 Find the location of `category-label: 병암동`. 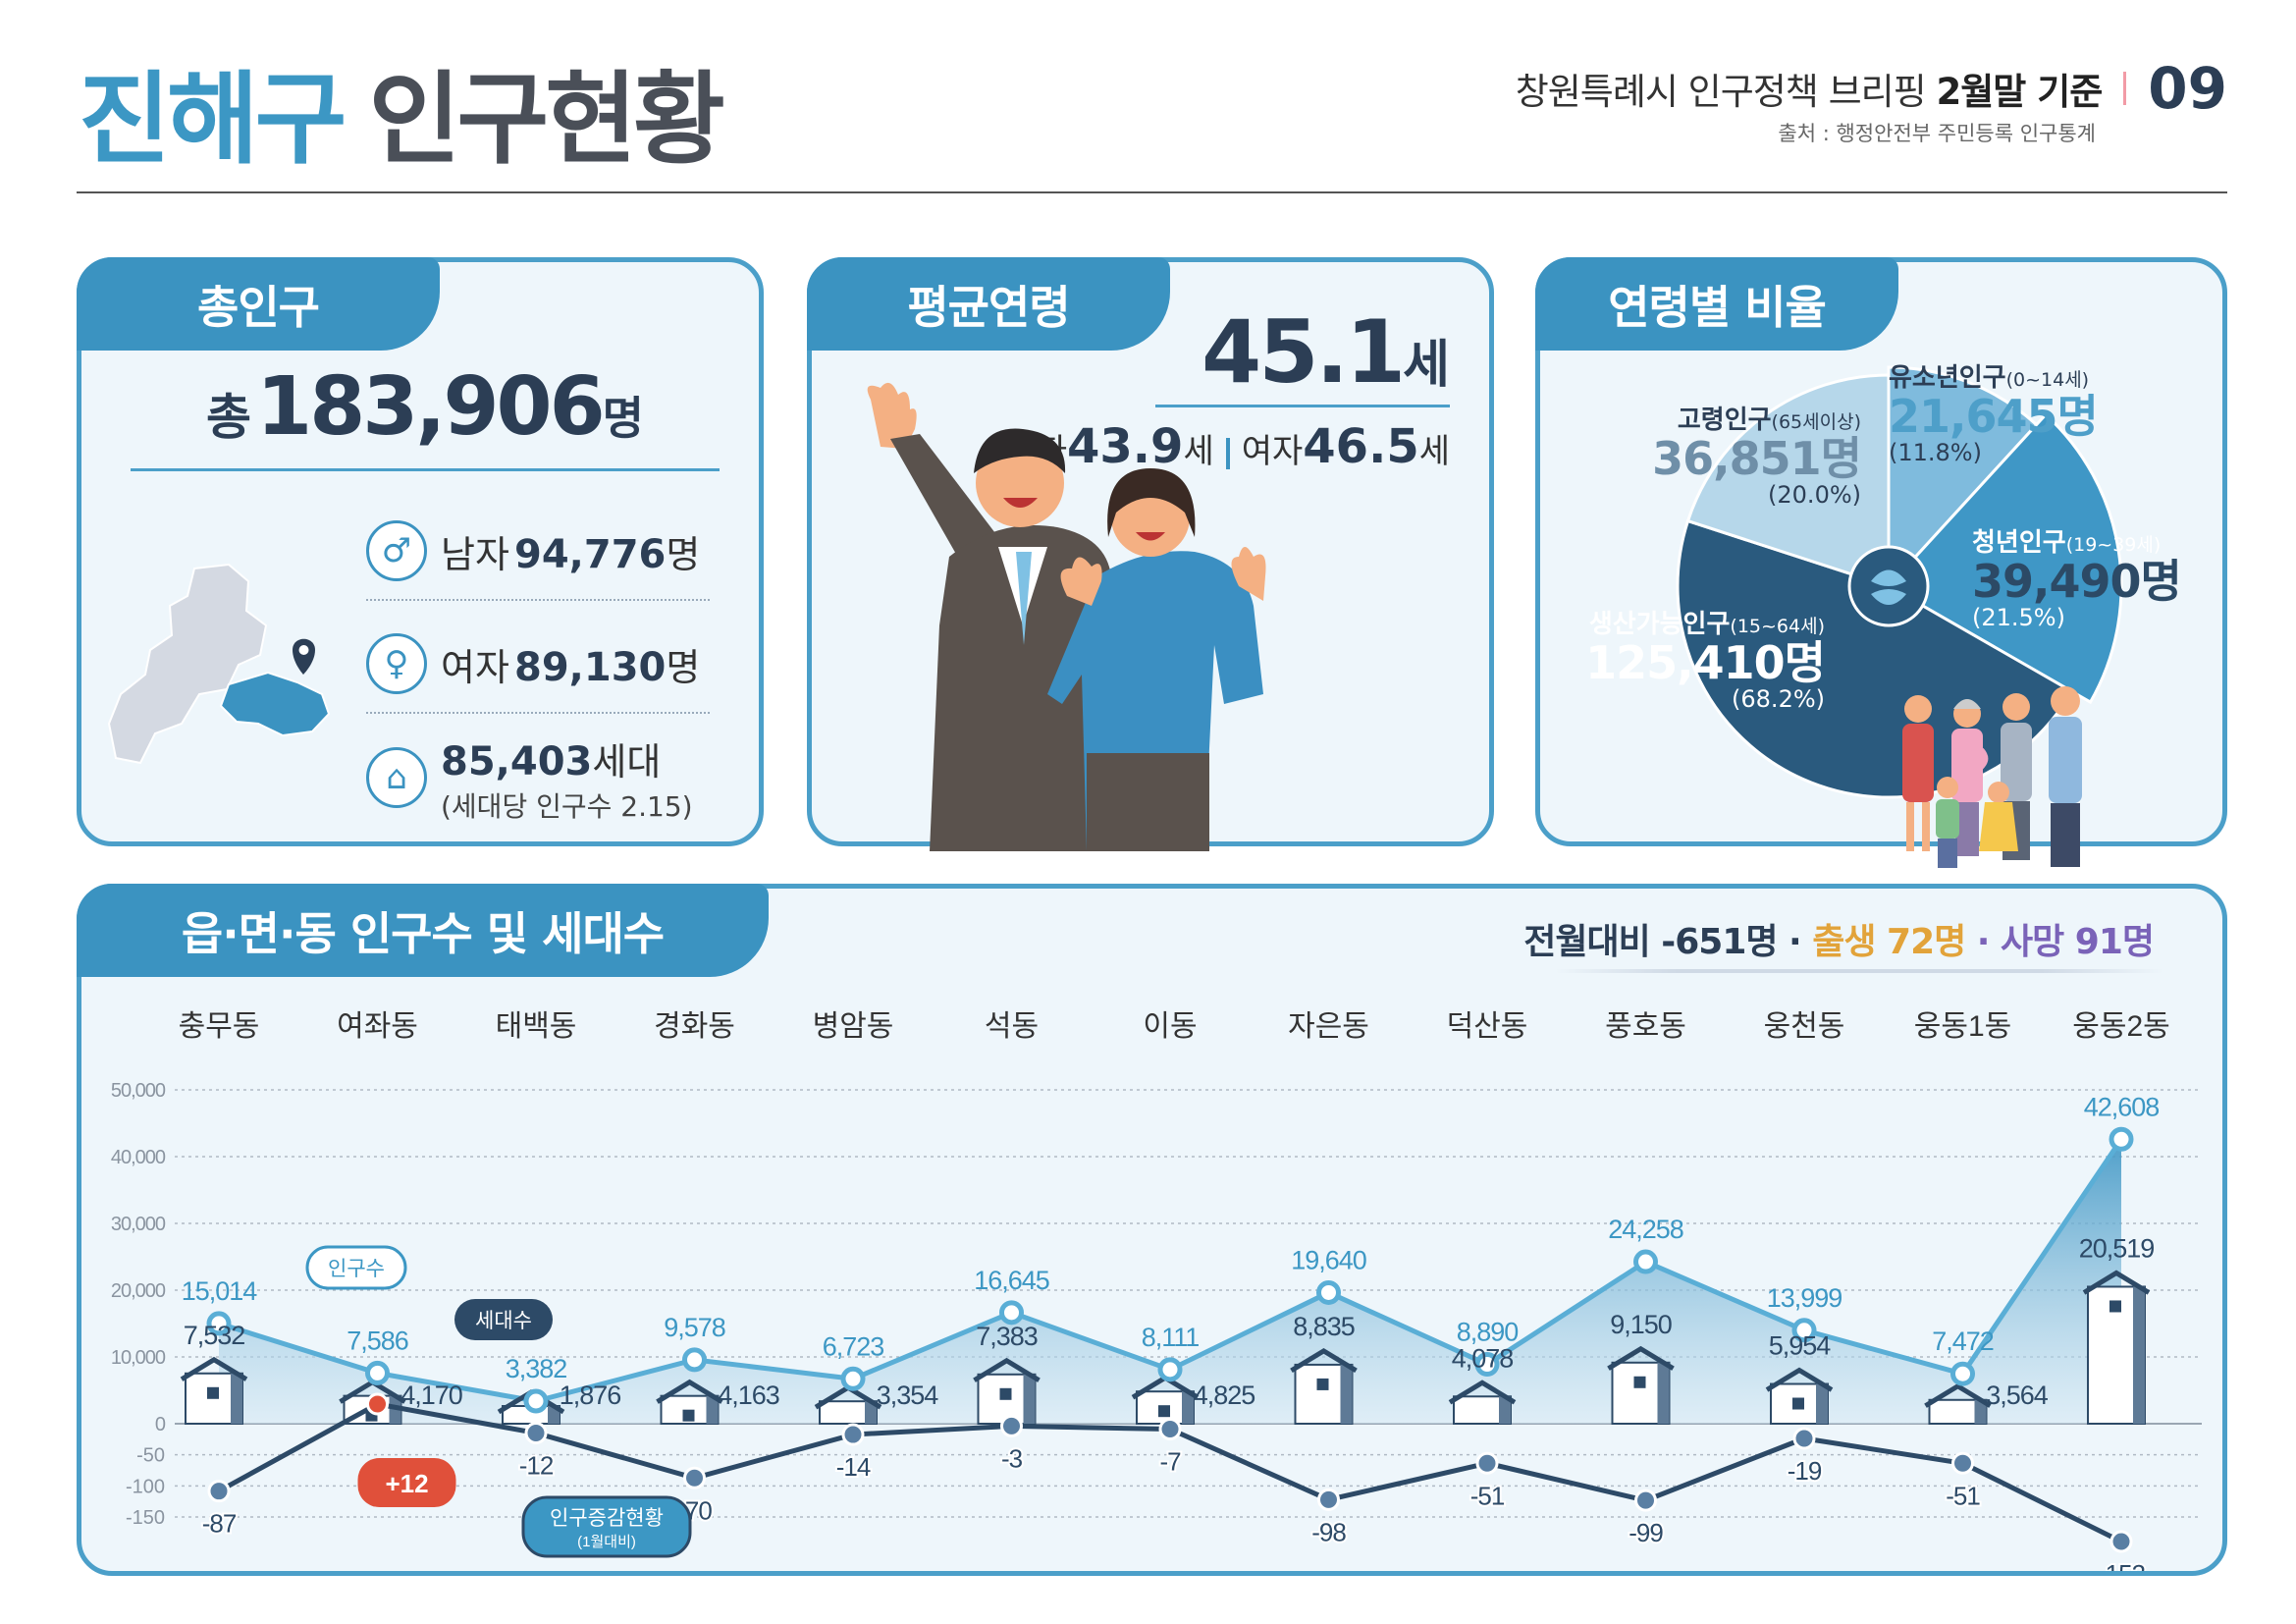

category-label: 병암동 is located at coordinates (854, 1026).